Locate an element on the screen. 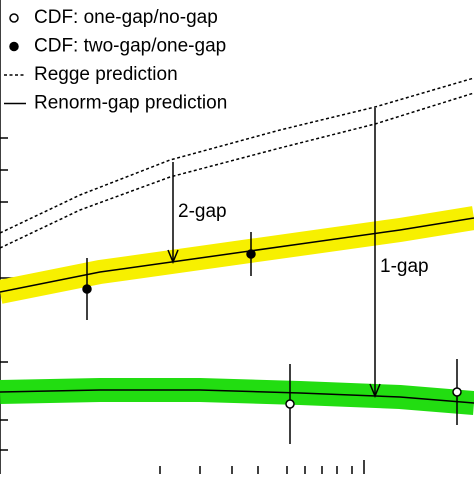 This screenshot has width=474, height=479. curve-line is located at coordinates (237, 396).